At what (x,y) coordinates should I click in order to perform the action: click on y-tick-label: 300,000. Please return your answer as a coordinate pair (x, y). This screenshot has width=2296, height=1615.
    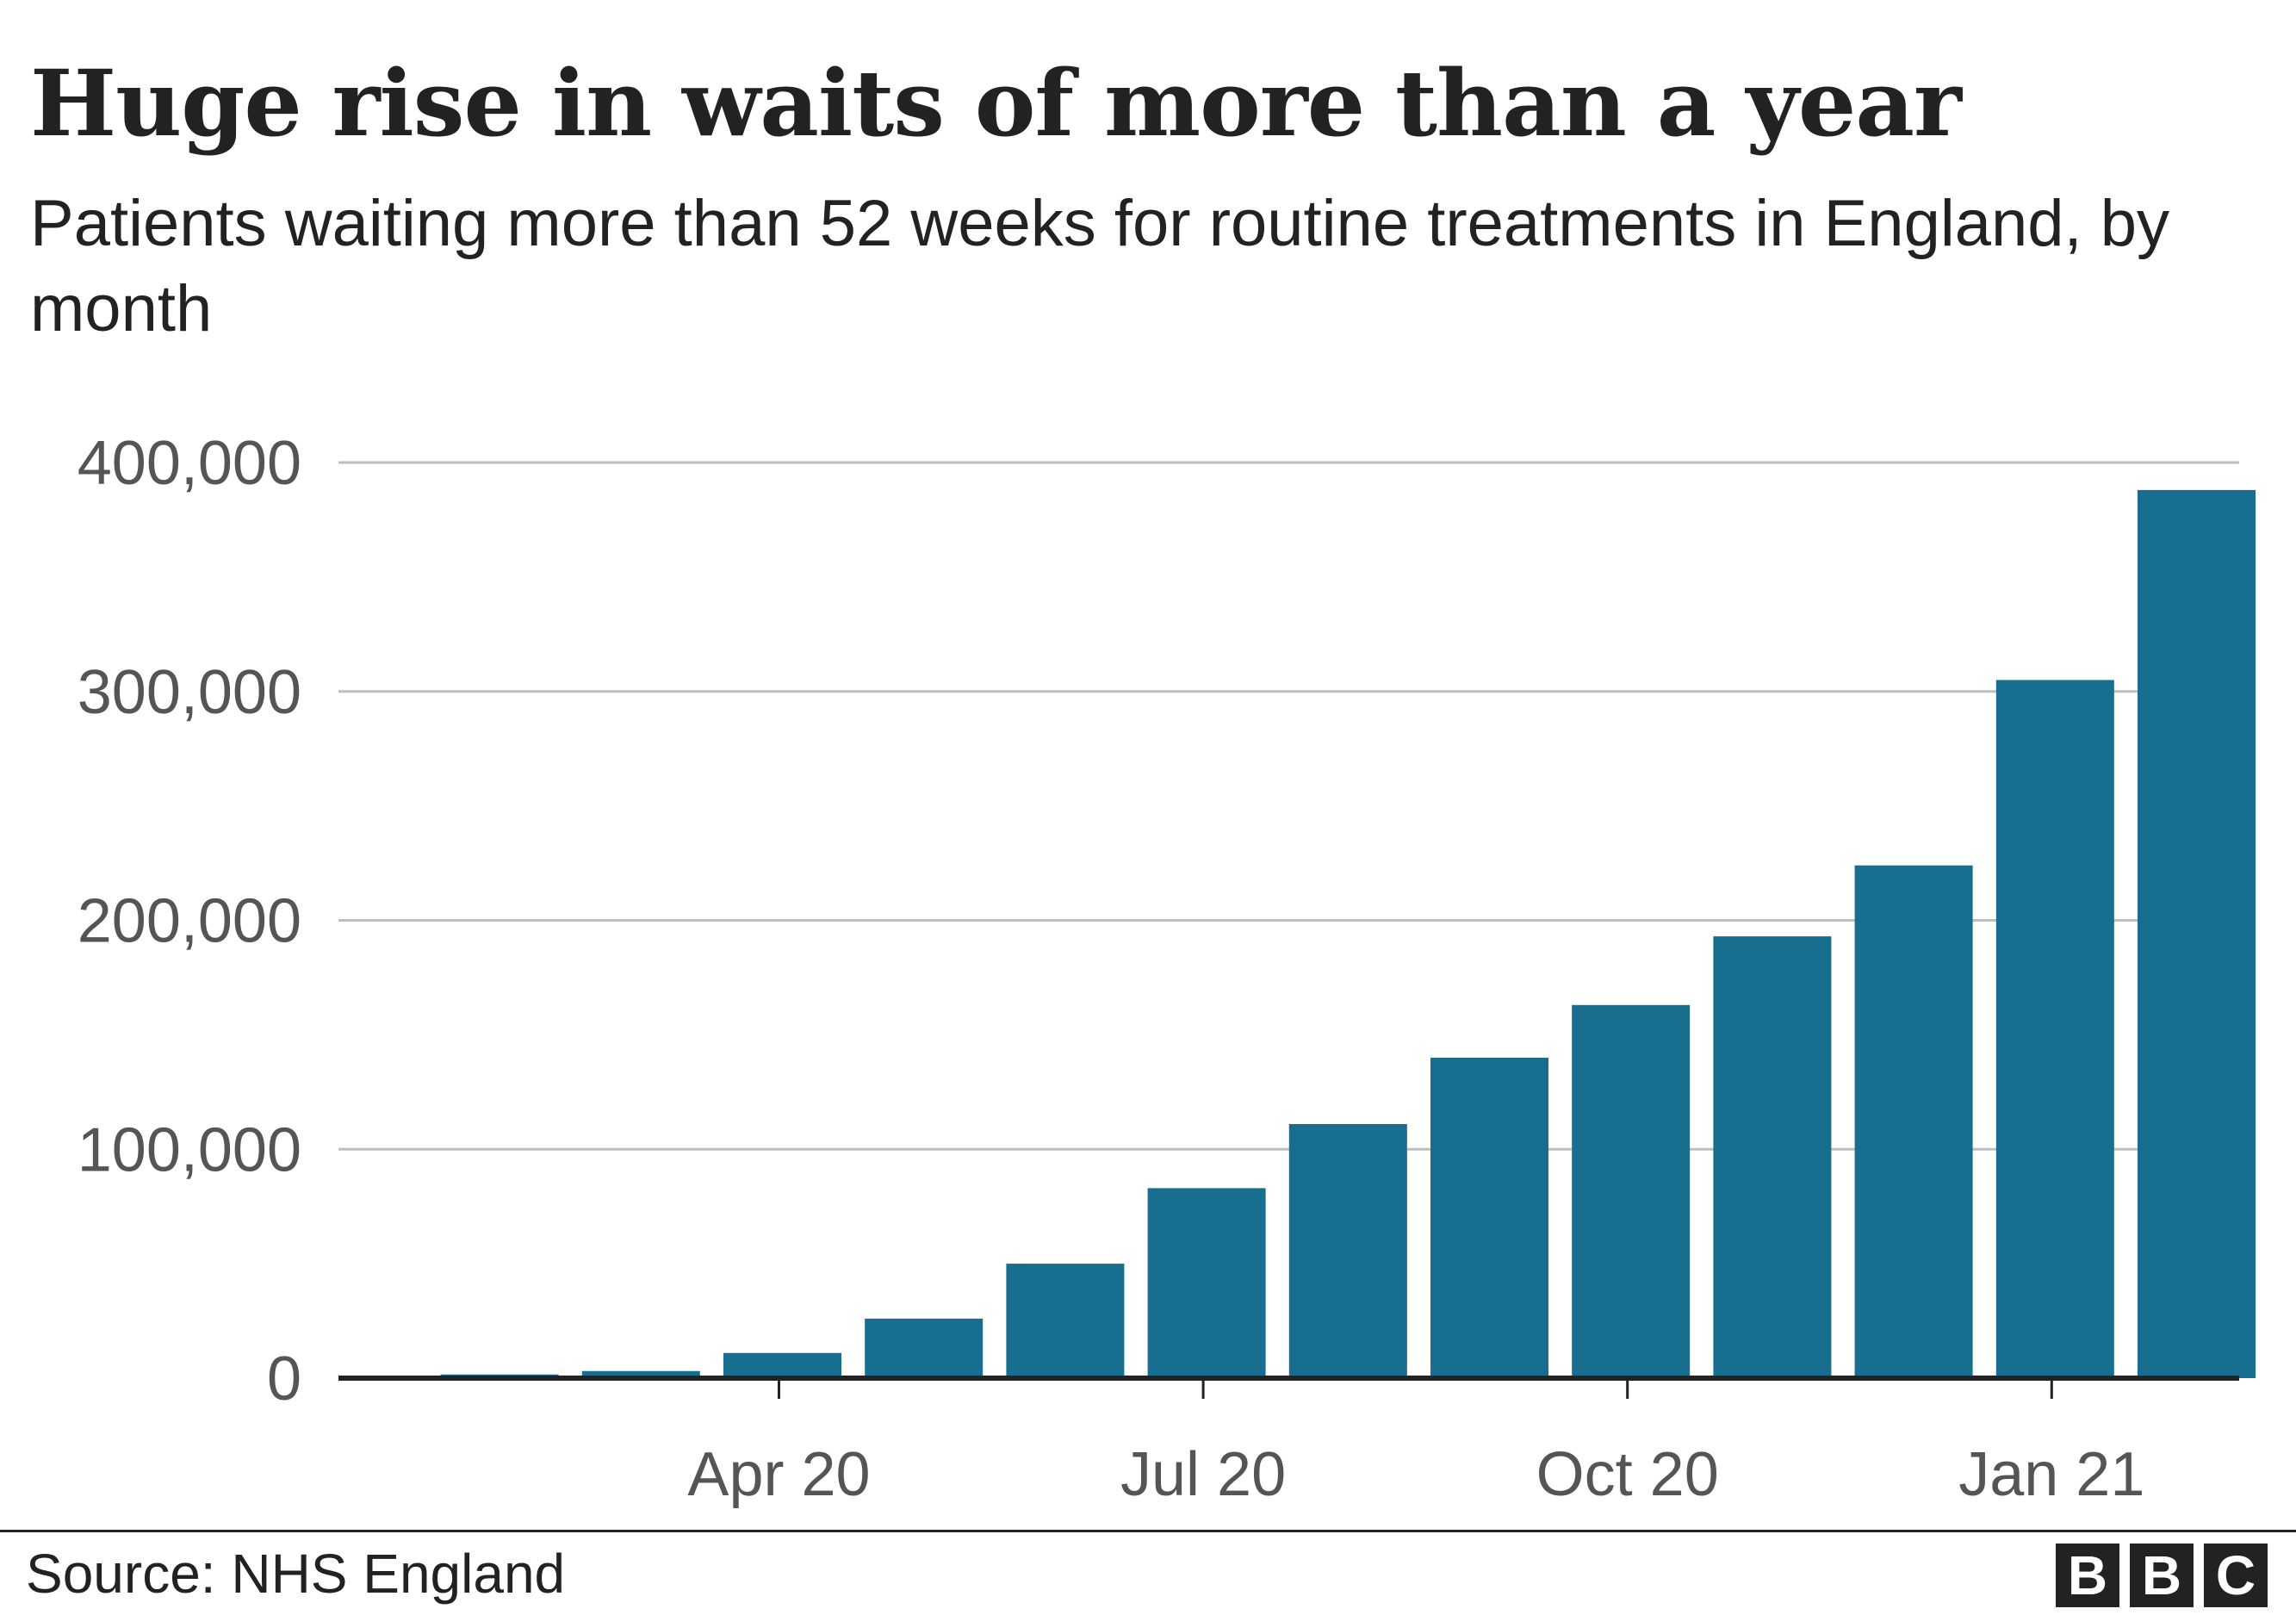
    Looking at the image, I should click on (189, 692).